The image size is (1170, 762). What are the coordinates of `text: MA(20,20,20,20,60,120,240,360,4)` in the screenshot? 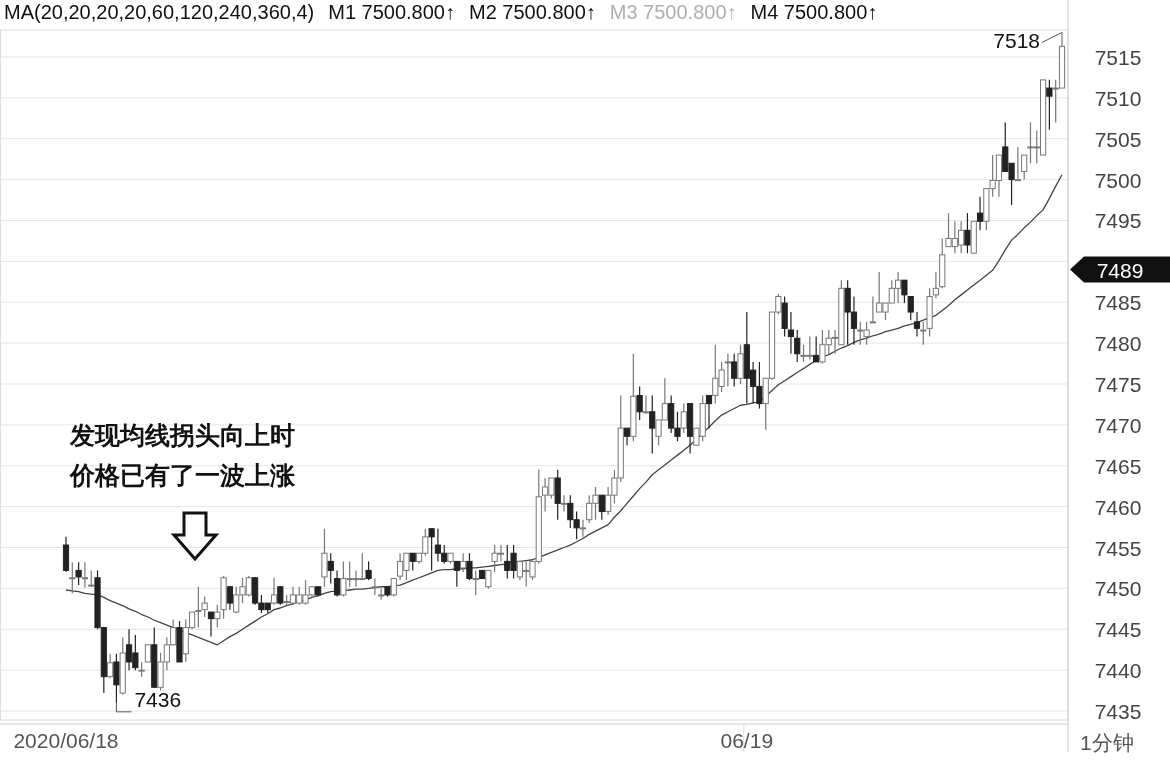 It's located at (159, 12).